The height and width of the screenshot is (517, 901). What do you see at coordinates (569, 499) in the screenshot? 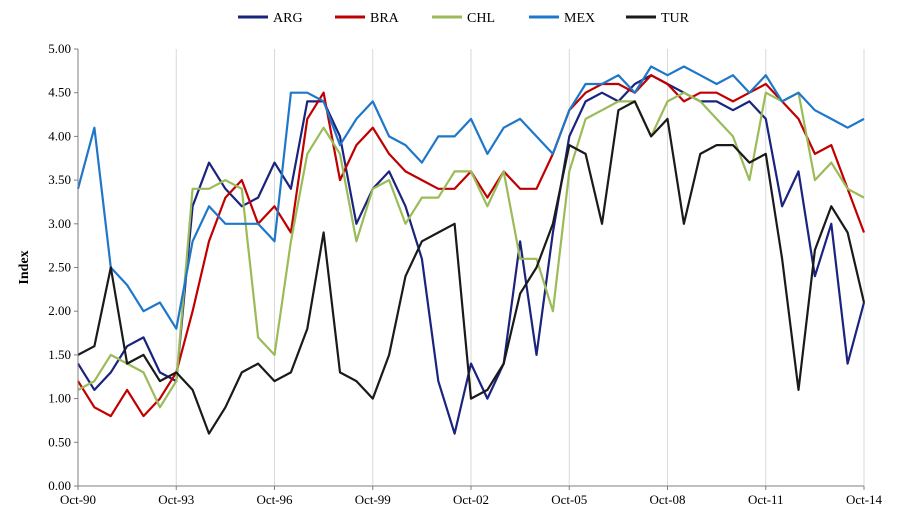
I see `x-tick-label: Oct-05` at bounding box center [569, 499].